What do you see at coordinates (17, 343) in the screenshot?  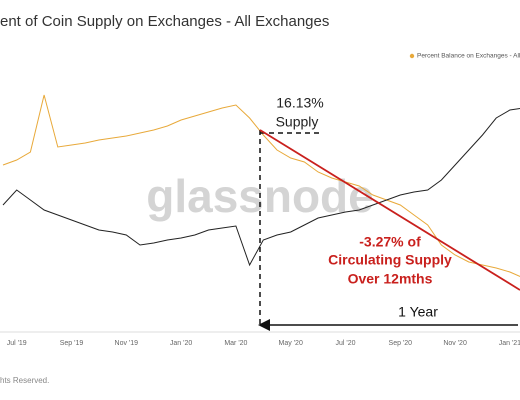 I see `x-tick-label: Jul '19` at bounding box center [17, 343].